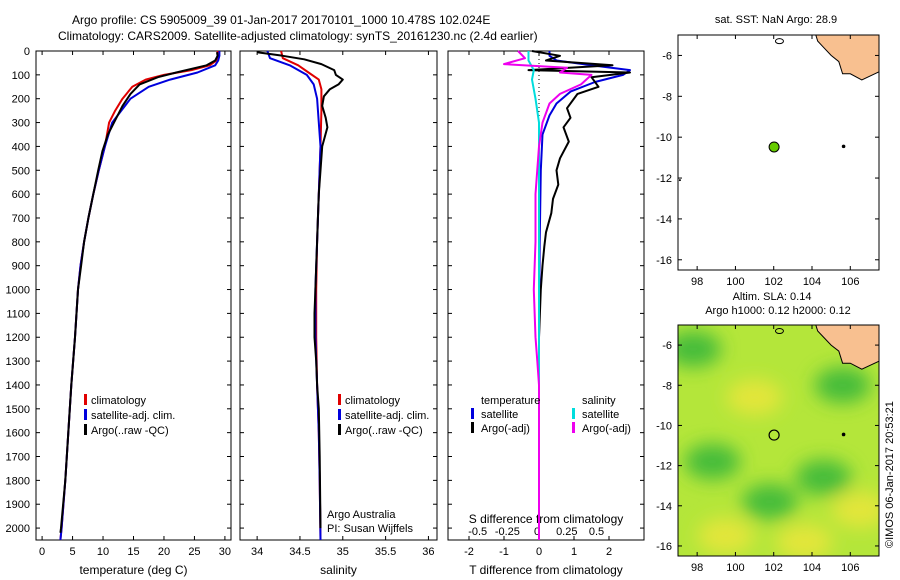  What do you see at coordinates (18, 291) in the screenshot?
I see `depth-tick-label: 1000` at bounding box center [18, 291].